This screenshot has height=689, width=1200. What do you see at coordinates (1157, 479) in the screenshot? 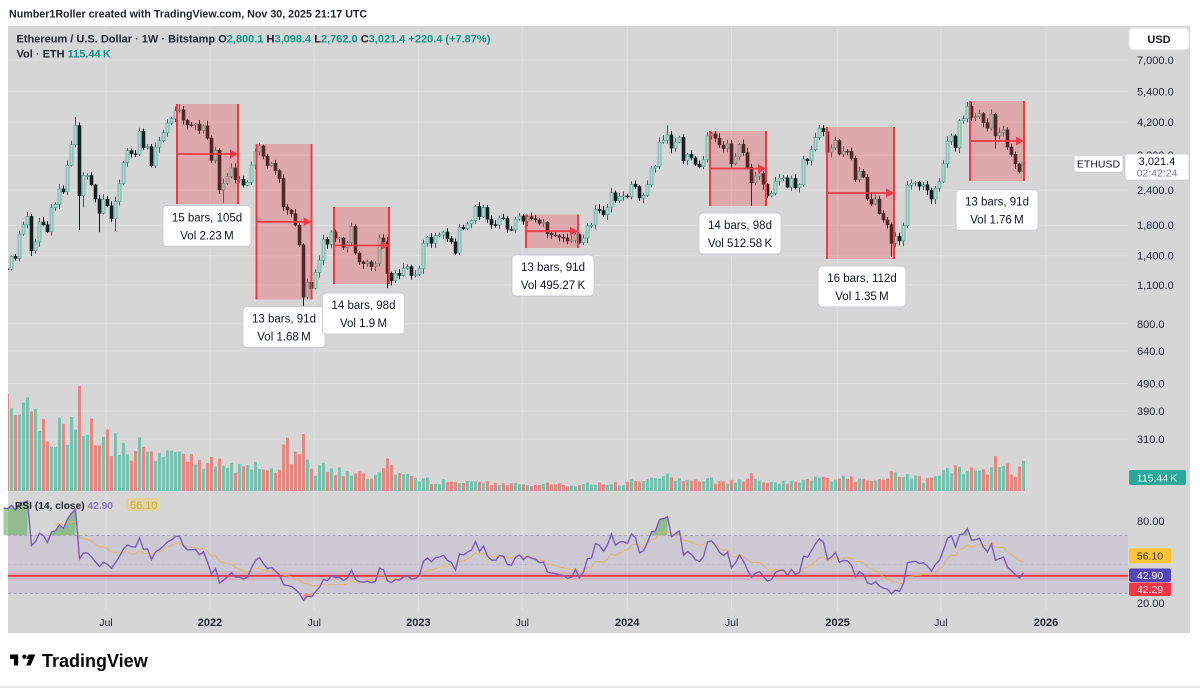
I see `svg-text: 115.44 K` at bounding box center [1157, 479].